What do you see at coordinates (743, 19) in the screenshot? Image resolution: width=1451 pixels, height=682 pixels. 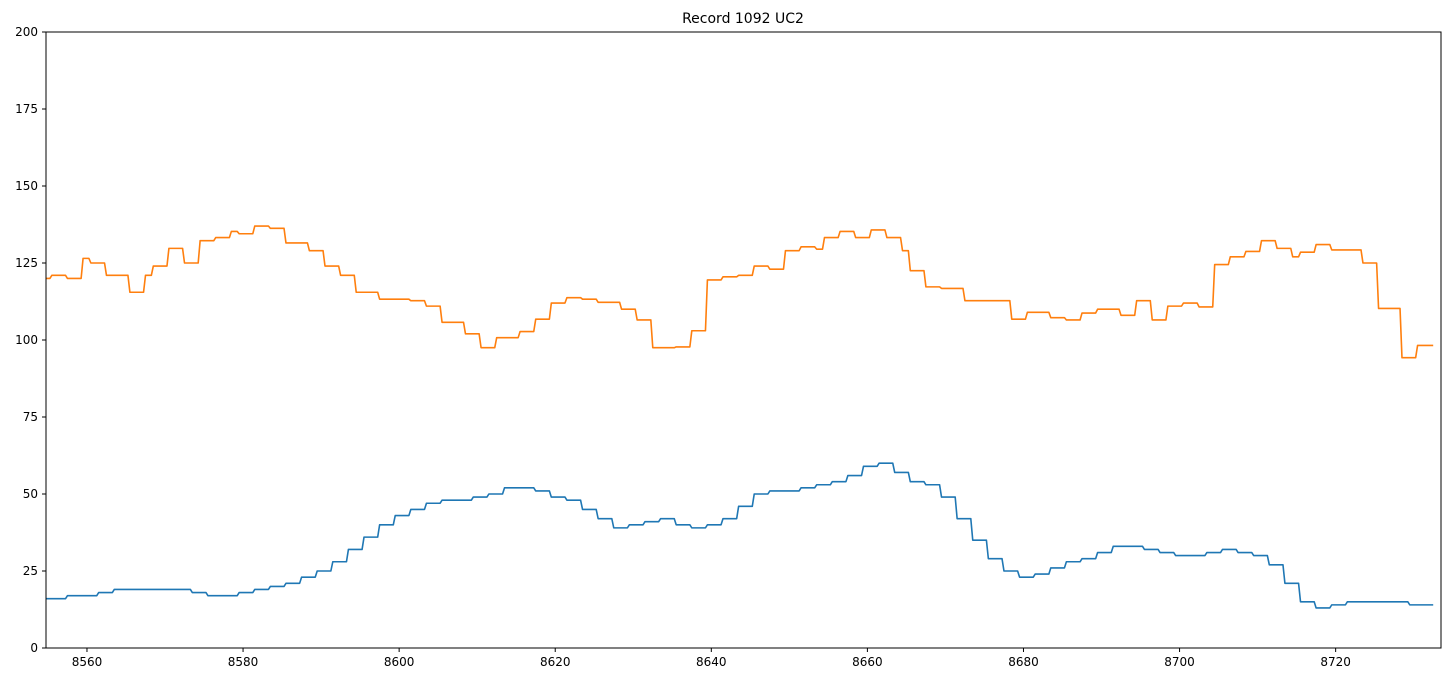 I see `chart-title: Record 1092 UC2` at bounding box center [743, 19].